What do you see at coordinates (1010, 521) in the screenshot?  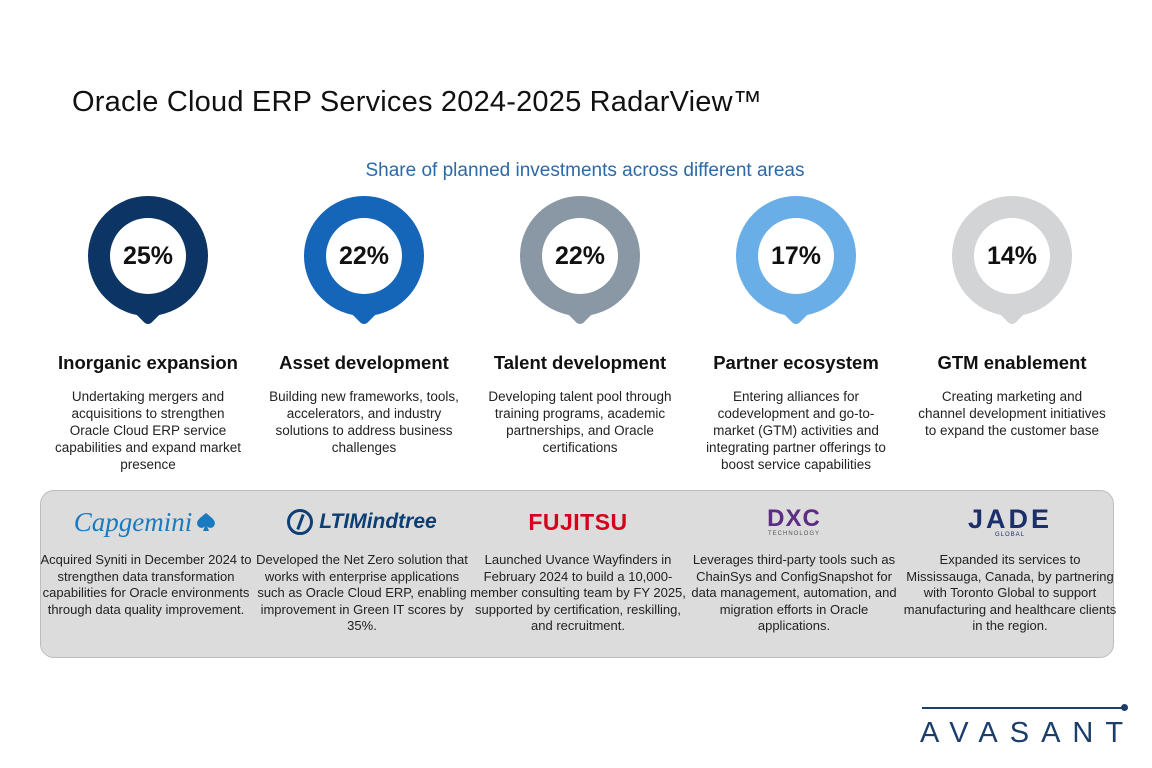 I see `jade-logo: JADE GLOBAL` at bounding box center [1010, 521].